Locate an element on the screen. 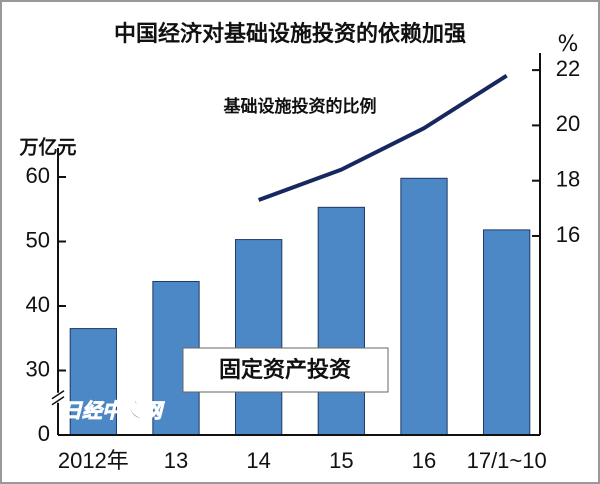  y2-tick-label: 20 is located at coordinates (568, 123).